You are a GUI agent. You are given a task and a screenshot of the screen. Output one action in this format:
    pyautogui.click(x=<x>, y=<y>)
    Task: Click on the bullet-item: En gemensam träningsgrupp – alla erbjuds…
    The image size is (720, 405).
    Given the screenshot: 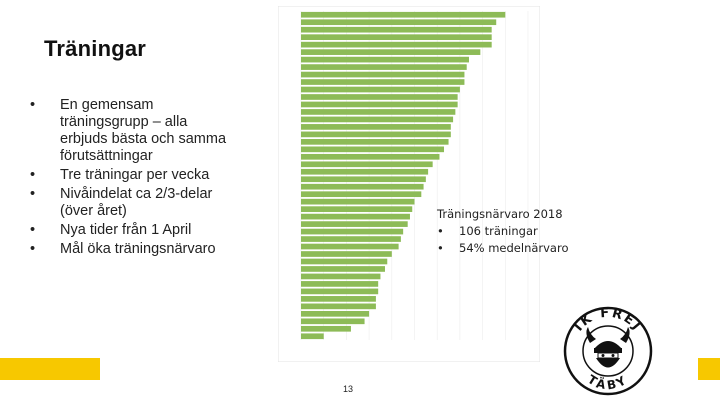 What is the action you would take?
    pyautogui.click(x=131, y=131)
    